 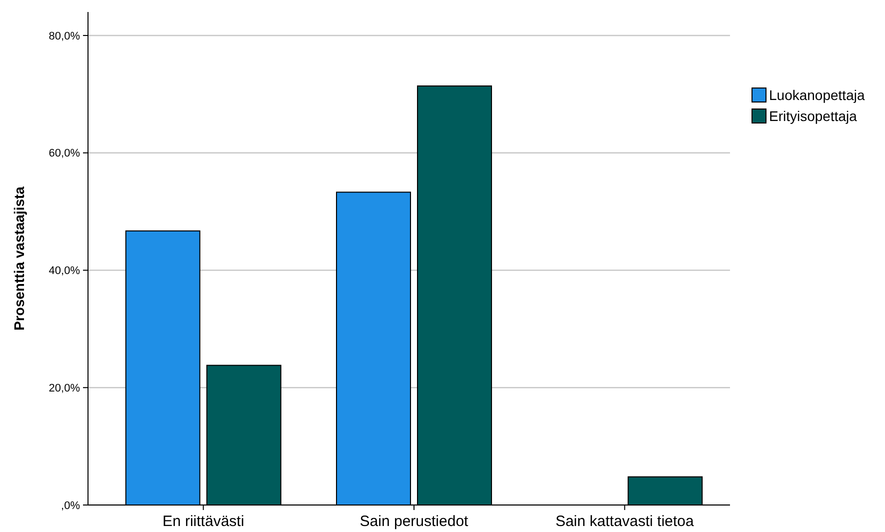 I want to click on legend-label: Erityisopettaja, so click(x=813, y=116).